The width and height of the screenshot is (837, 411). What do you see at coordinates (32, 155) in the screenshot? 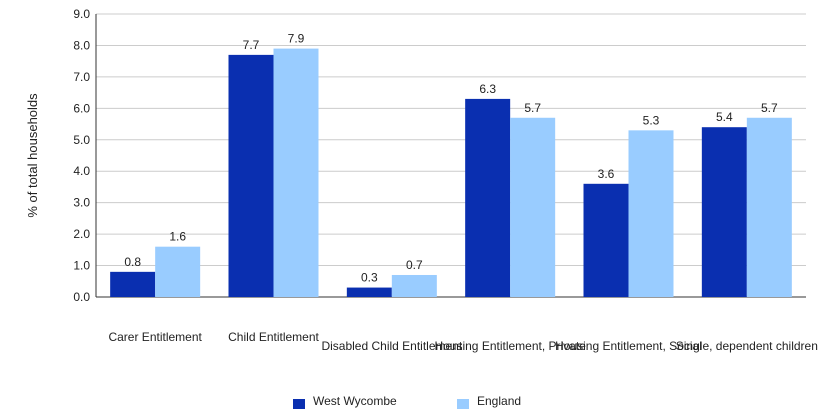
I see `y-axis-title: % of total households` at bounding box center [32, 155].